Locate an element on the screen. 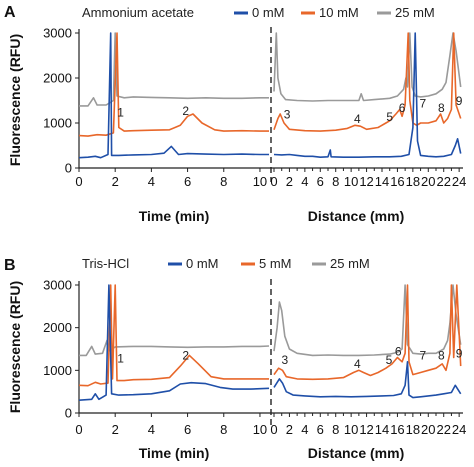 The width and height of the screenshot is (474, 467). x-axis-label-right-b: Distance (mm) is located at coordinates (356, 453).